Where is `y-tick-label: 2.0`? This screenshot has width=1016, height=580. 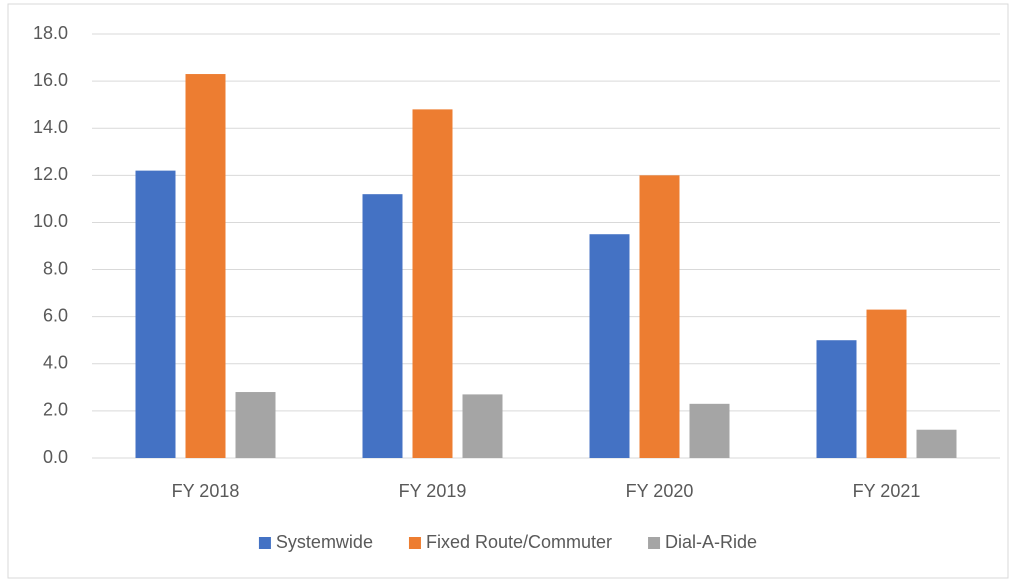
y-tick-label: 2.0 is located at coordinates (55, 410).